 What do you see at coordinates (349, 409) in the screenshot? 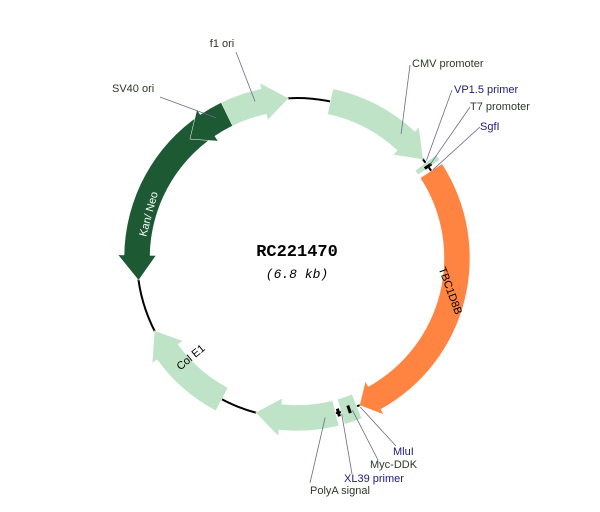
I see `mlui-site-tick` at bounding box center [349, 409].